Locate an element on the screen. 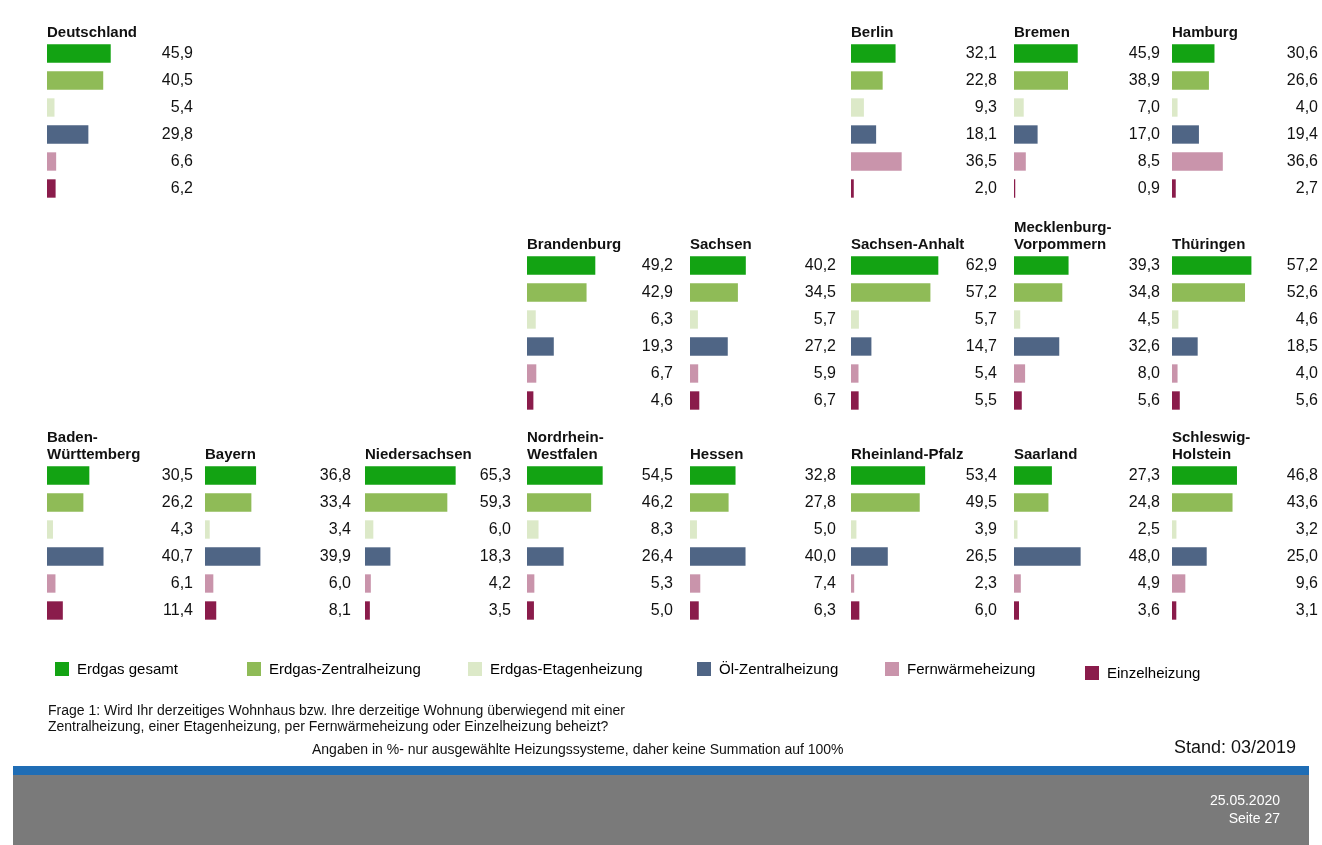  chart-title: Schleswig- Holstein is located at coordinates (1212, 444).